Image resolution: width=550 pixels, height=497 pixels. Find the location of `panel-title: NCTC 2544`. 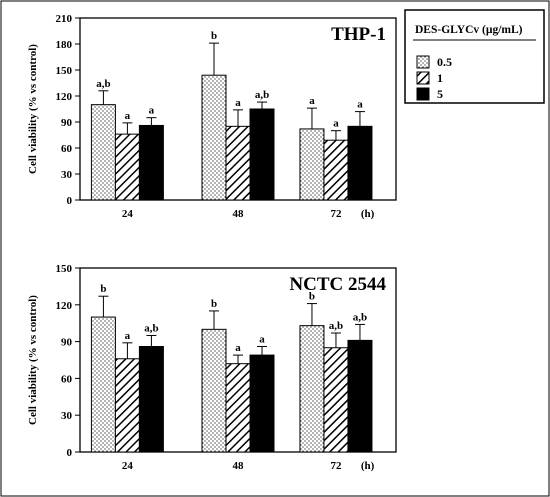

panel-title: NCTC 2544 is located at coordinates (337, 284).